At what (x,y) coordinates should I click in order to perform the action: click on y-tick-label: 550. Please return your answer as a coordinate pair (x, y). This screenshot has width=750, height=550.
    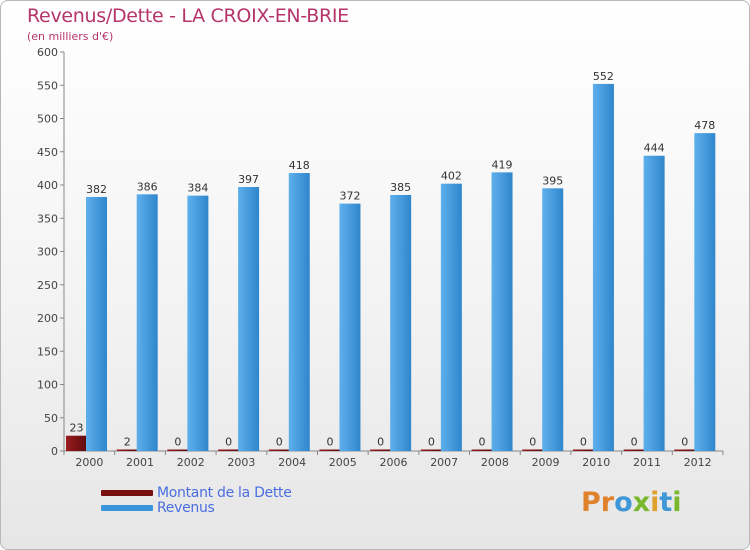
    Looking at the image, I should click on (47, 85).